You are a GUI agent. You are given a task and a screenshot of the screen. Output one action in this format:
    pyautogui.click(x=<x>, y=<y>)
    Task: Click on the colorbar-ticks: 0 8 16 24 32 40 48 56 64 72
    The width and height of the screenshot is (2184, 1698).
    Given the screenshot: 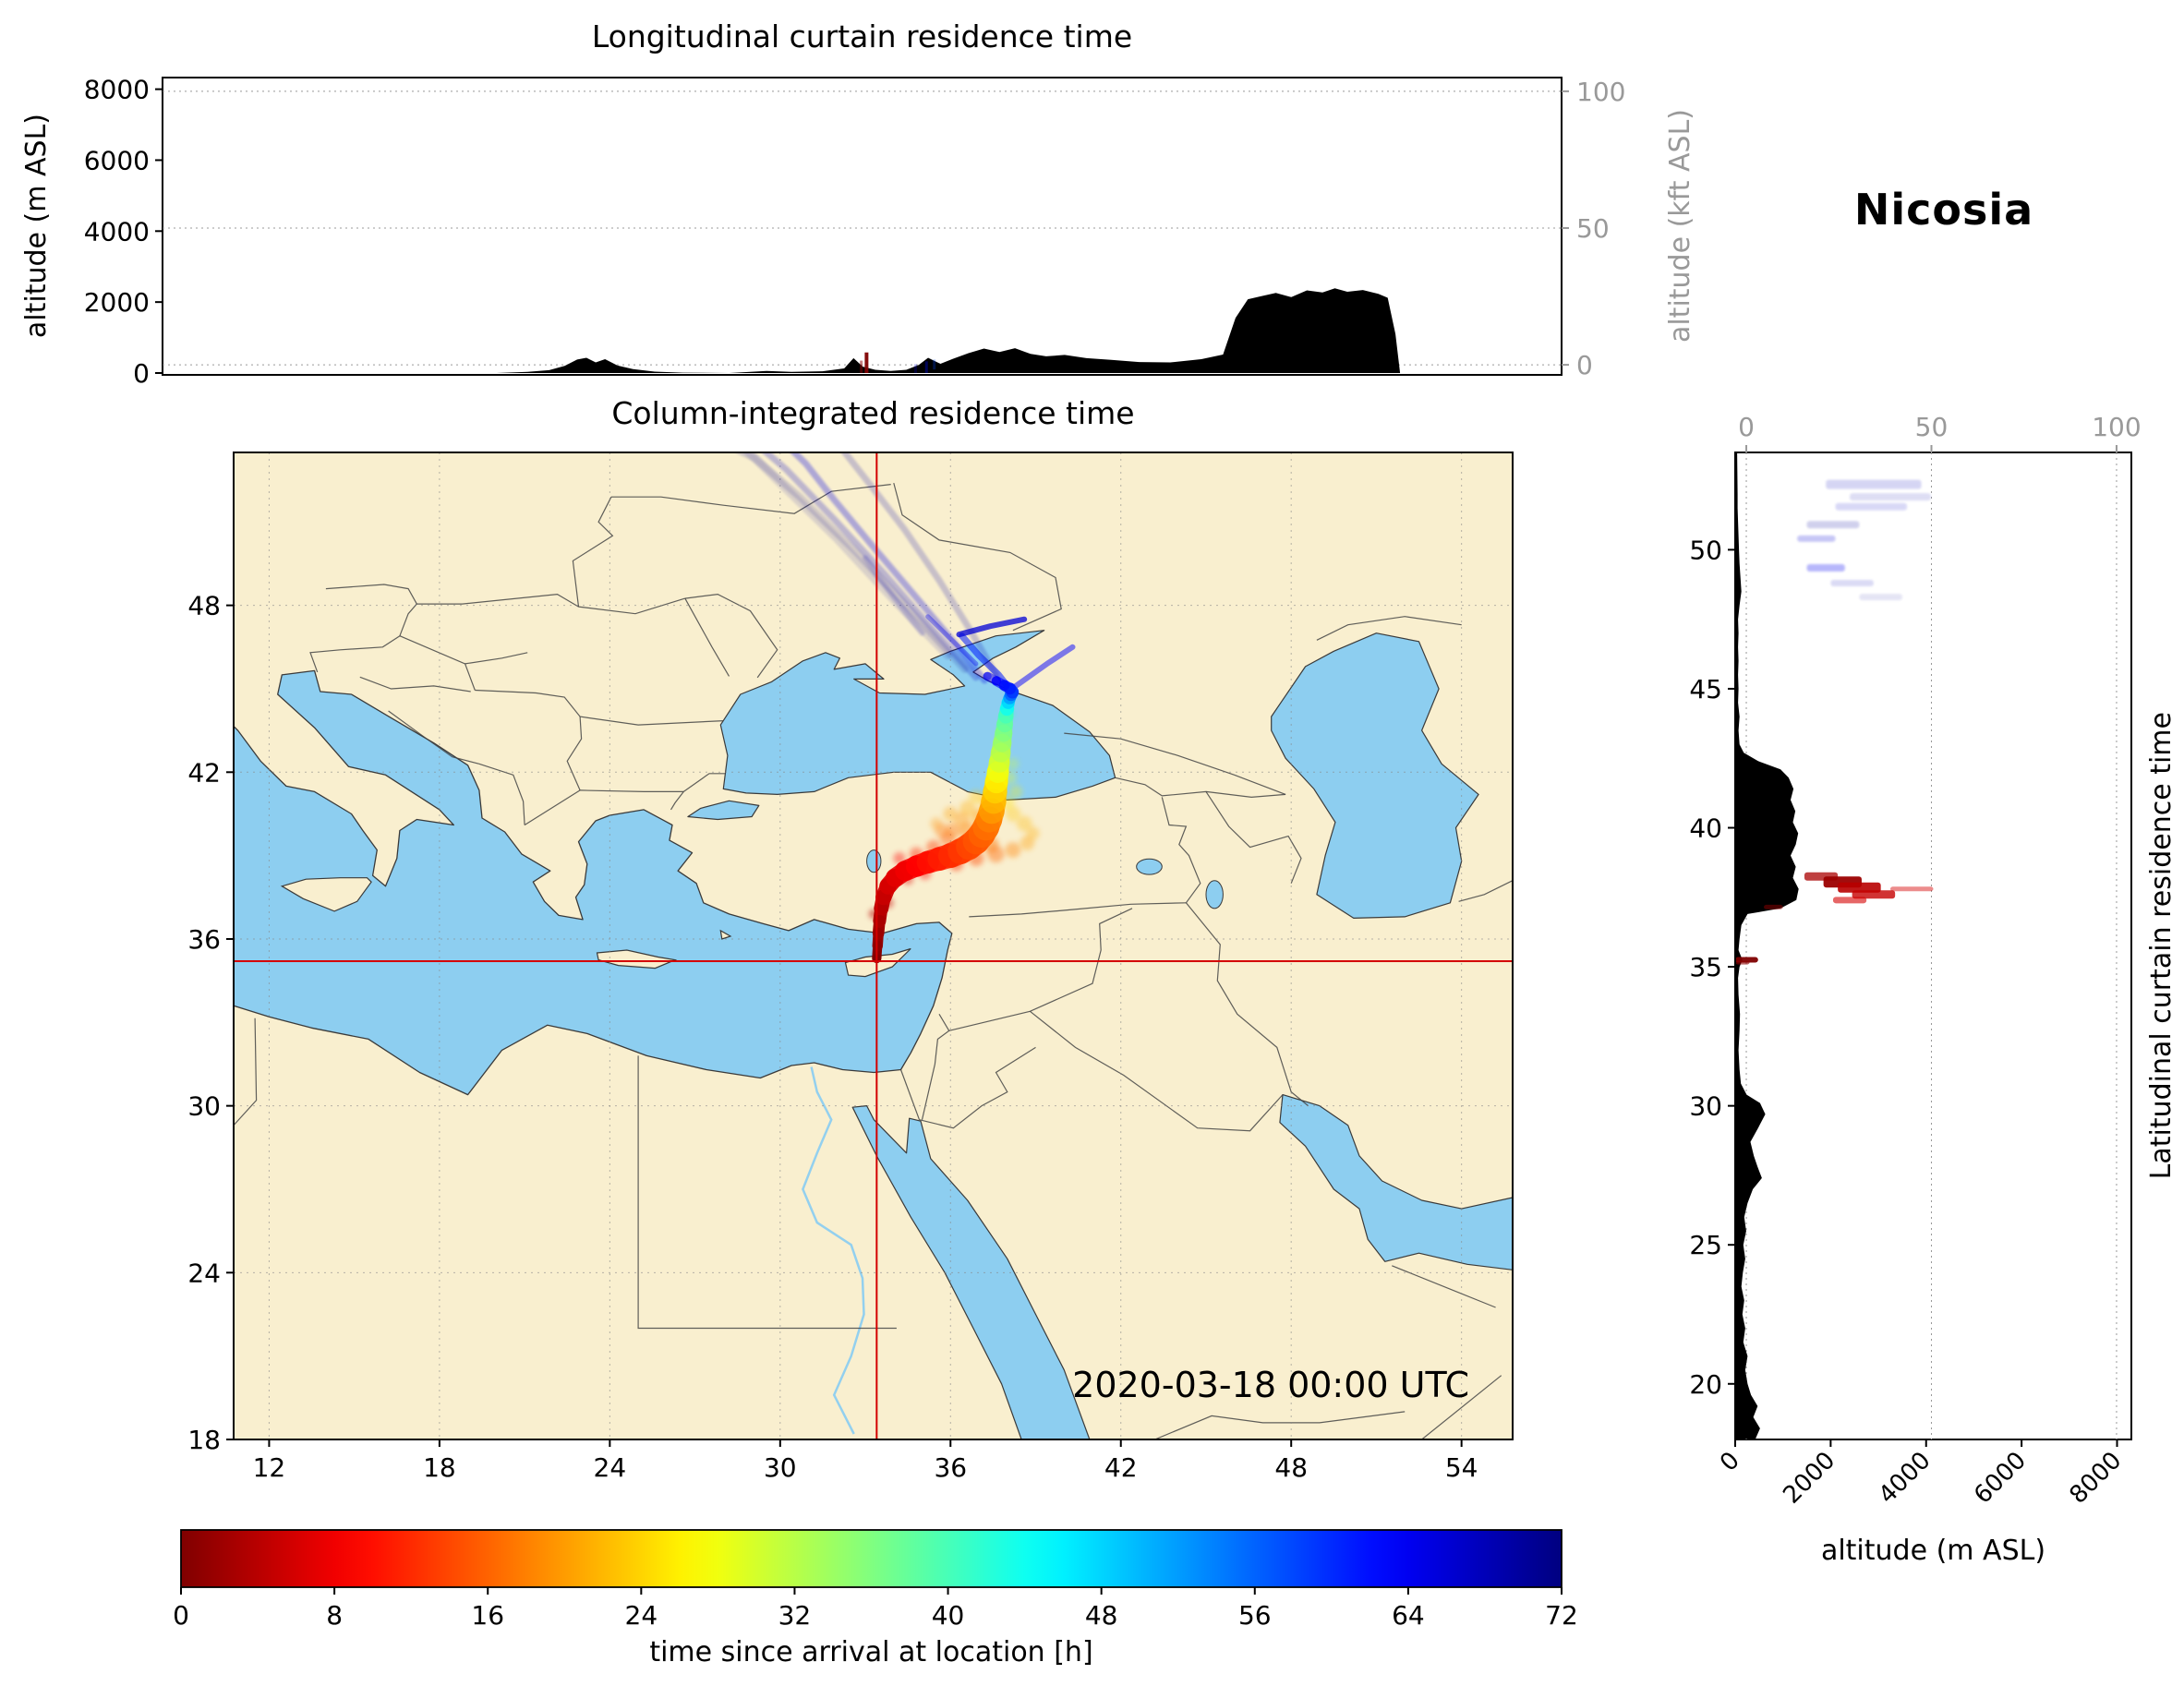 What is the action you would take?
    pyautogui.click(x=875, y=1609)
    